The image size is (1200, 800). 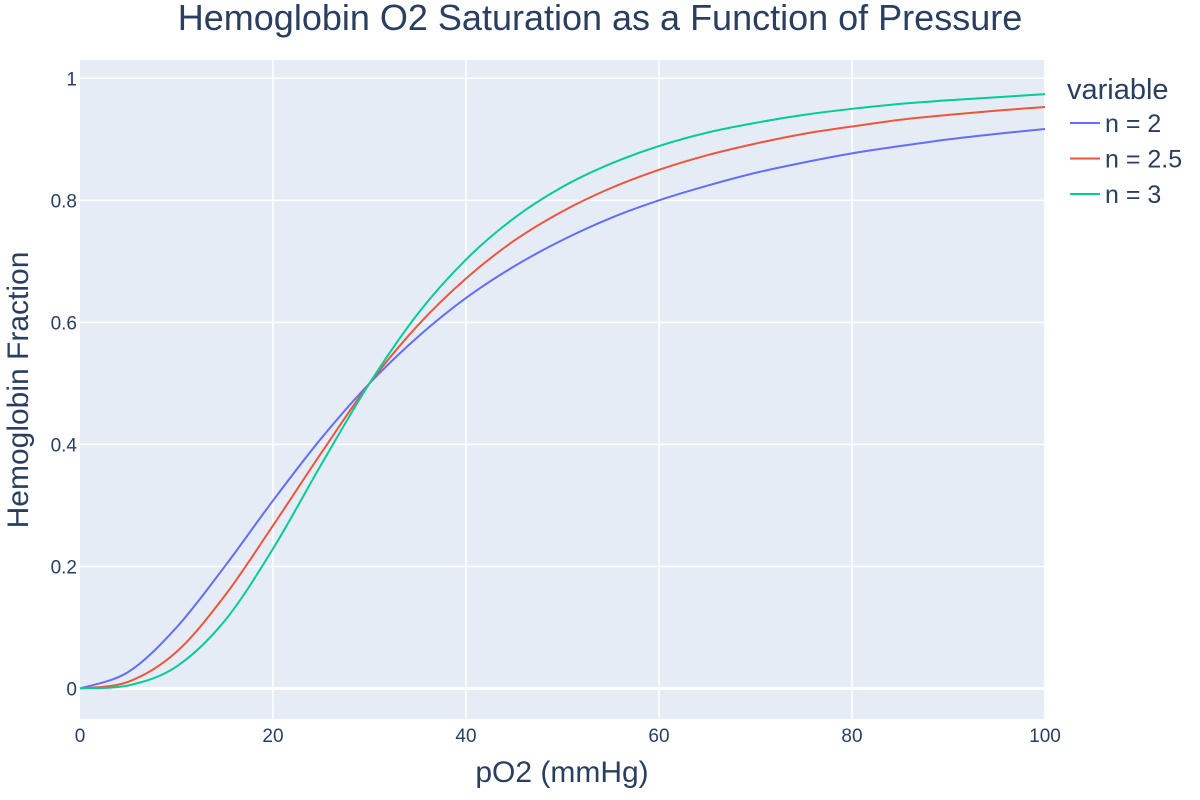 I want to click on y-tick-label: 0, so click(x=71, y=689).